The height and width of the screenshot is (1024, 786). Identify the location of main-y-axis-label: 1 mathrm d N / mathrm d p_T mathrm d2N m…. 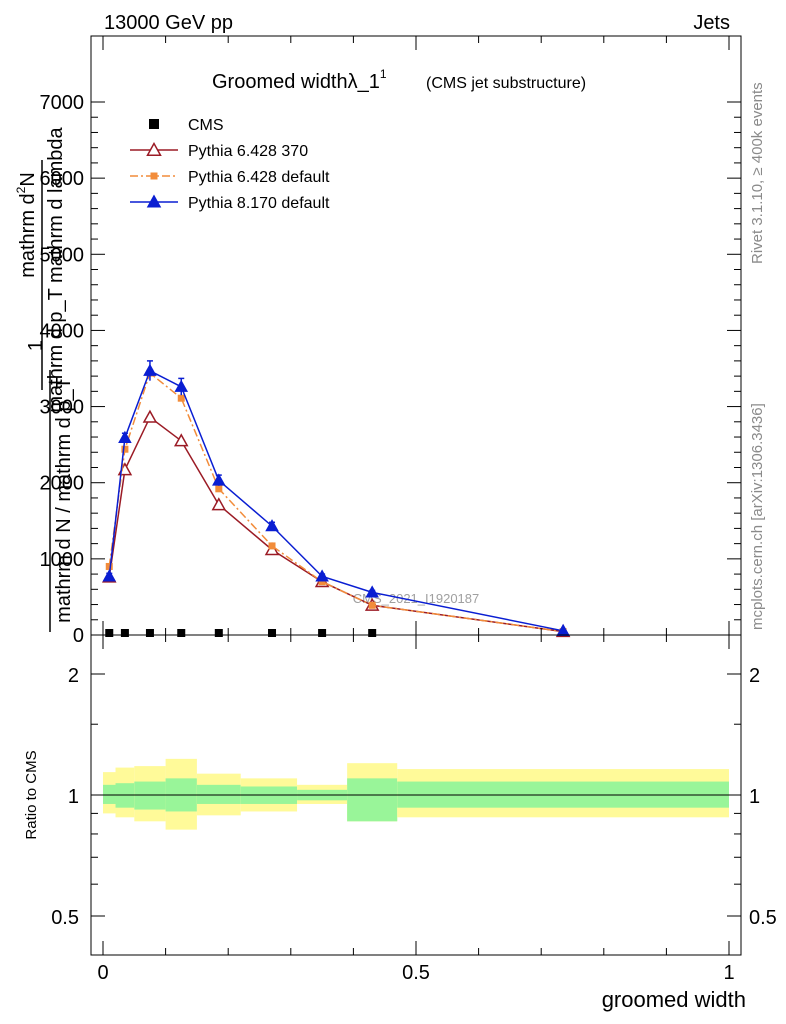
(44, 379).